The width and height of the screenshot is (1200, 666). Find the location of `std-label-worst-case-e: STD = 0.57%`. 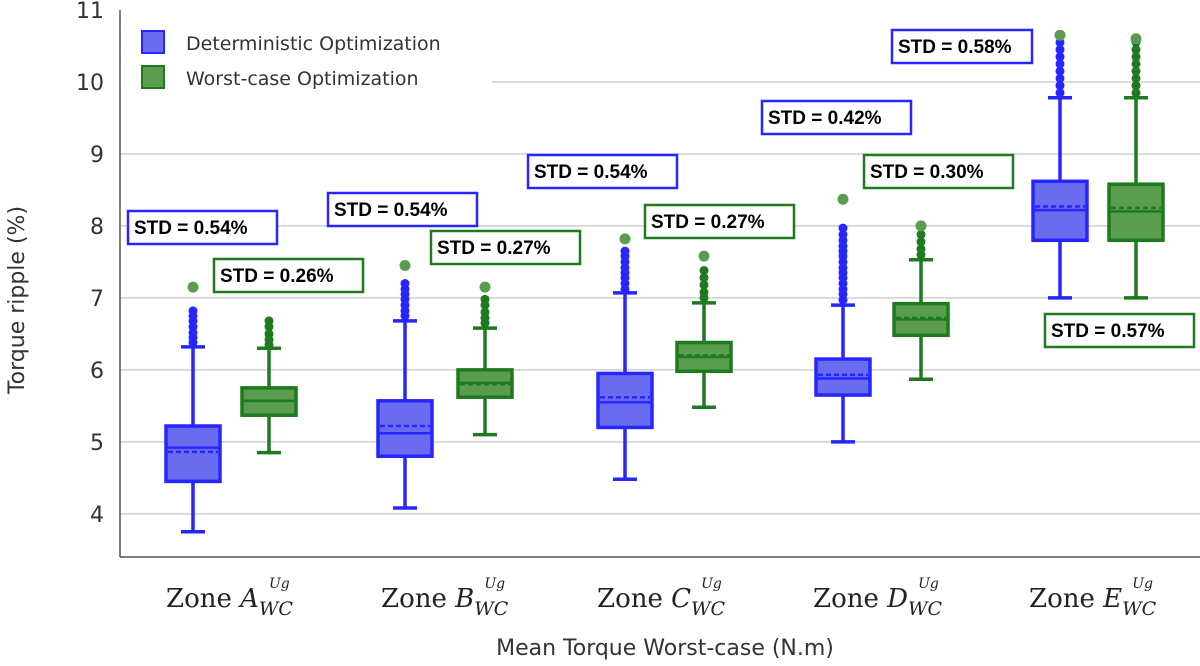

std-label-worst-case-e: STD = 0.57% is located at coordinates (1119, 330).